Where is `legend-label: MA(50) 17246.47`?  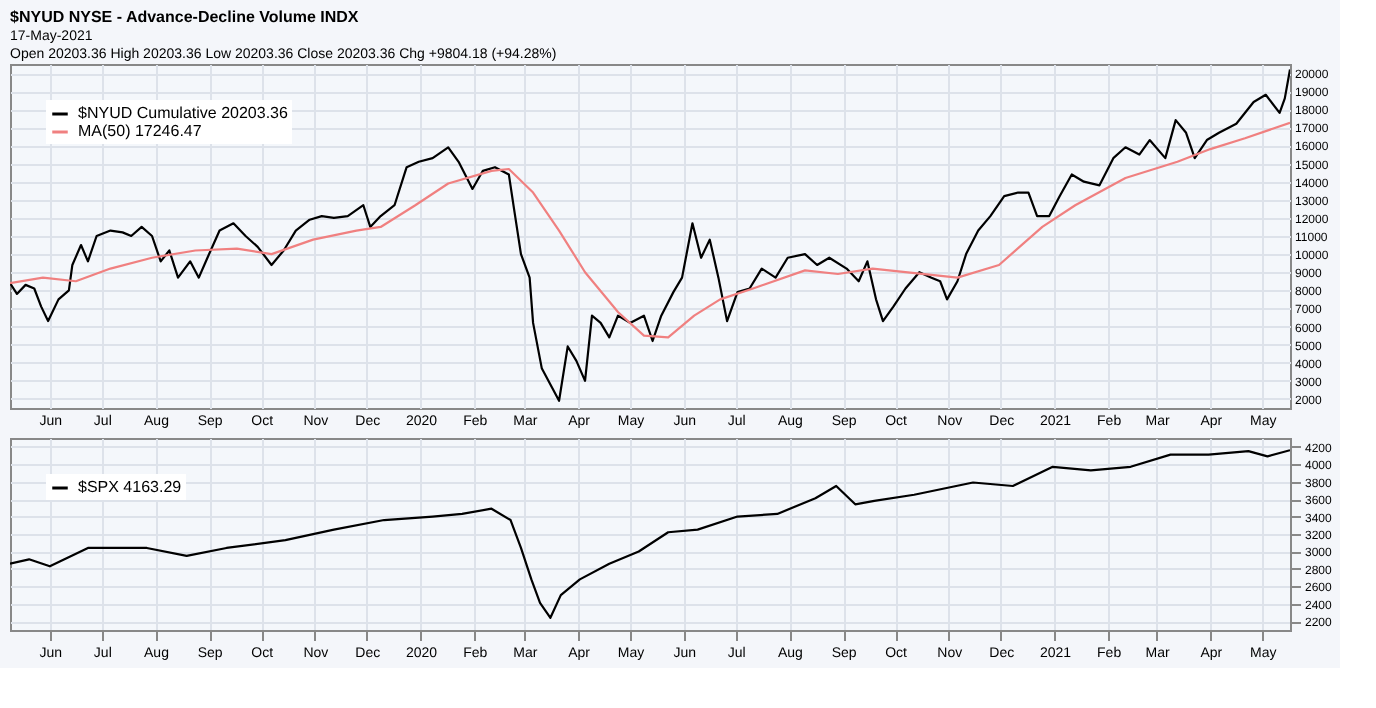 legend-label: MA(50) 17246.47 is located at coordinates (140, 131).